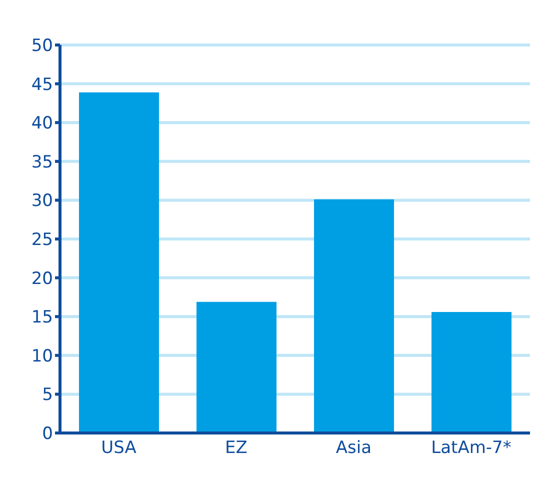 The width and height of the screenshot is (536, 480). Describe the element at coordinates (42, 240) in the screenshot. I see `y-tick-label: 25` at that location.